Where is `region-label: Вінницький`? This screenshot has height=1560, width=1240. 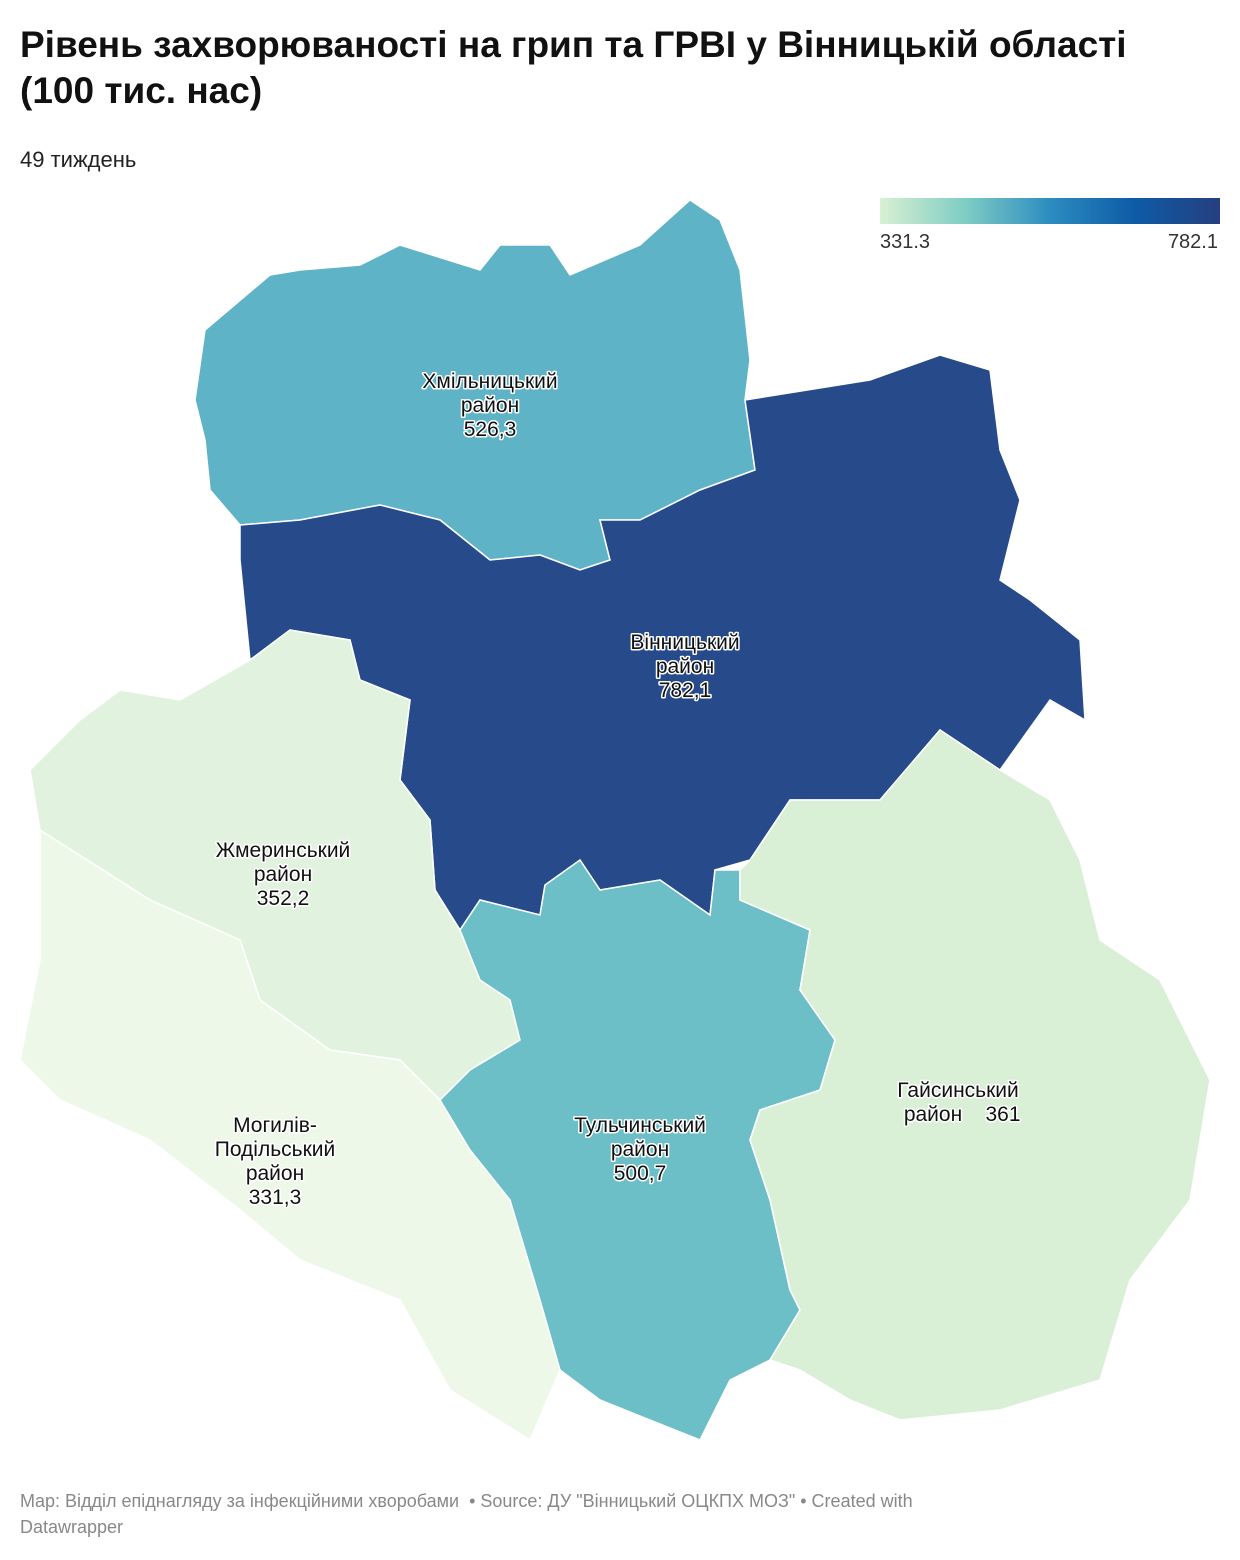 region-label: Вінницький is located at coordinates (684, 642).